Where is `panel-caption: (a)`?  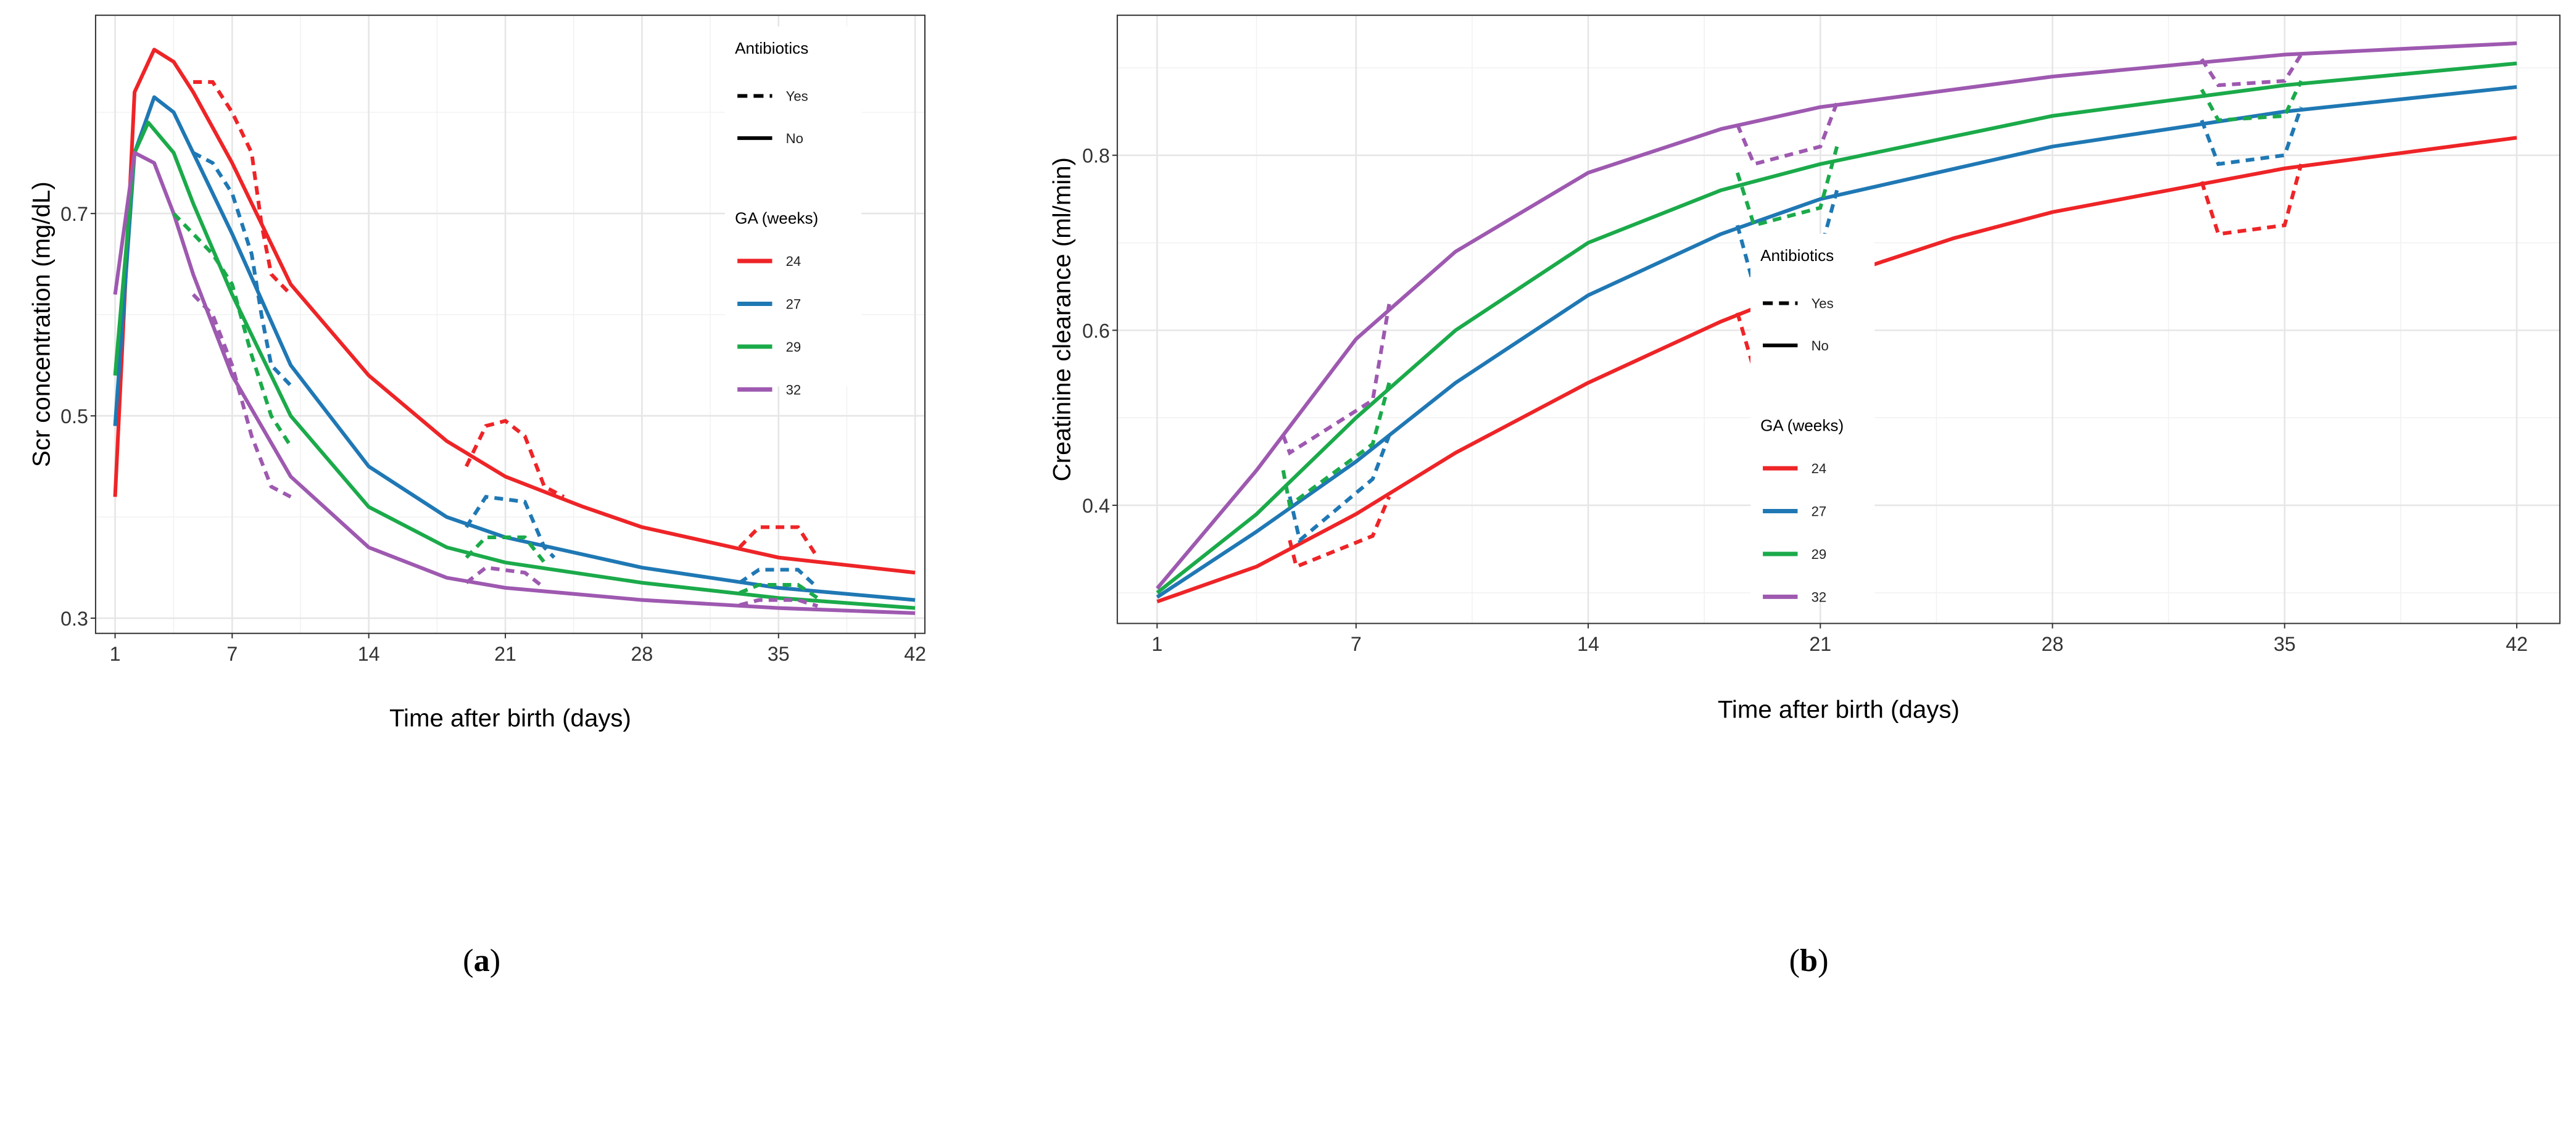 panel-caption: (a) is located at coordinates (481, 960).